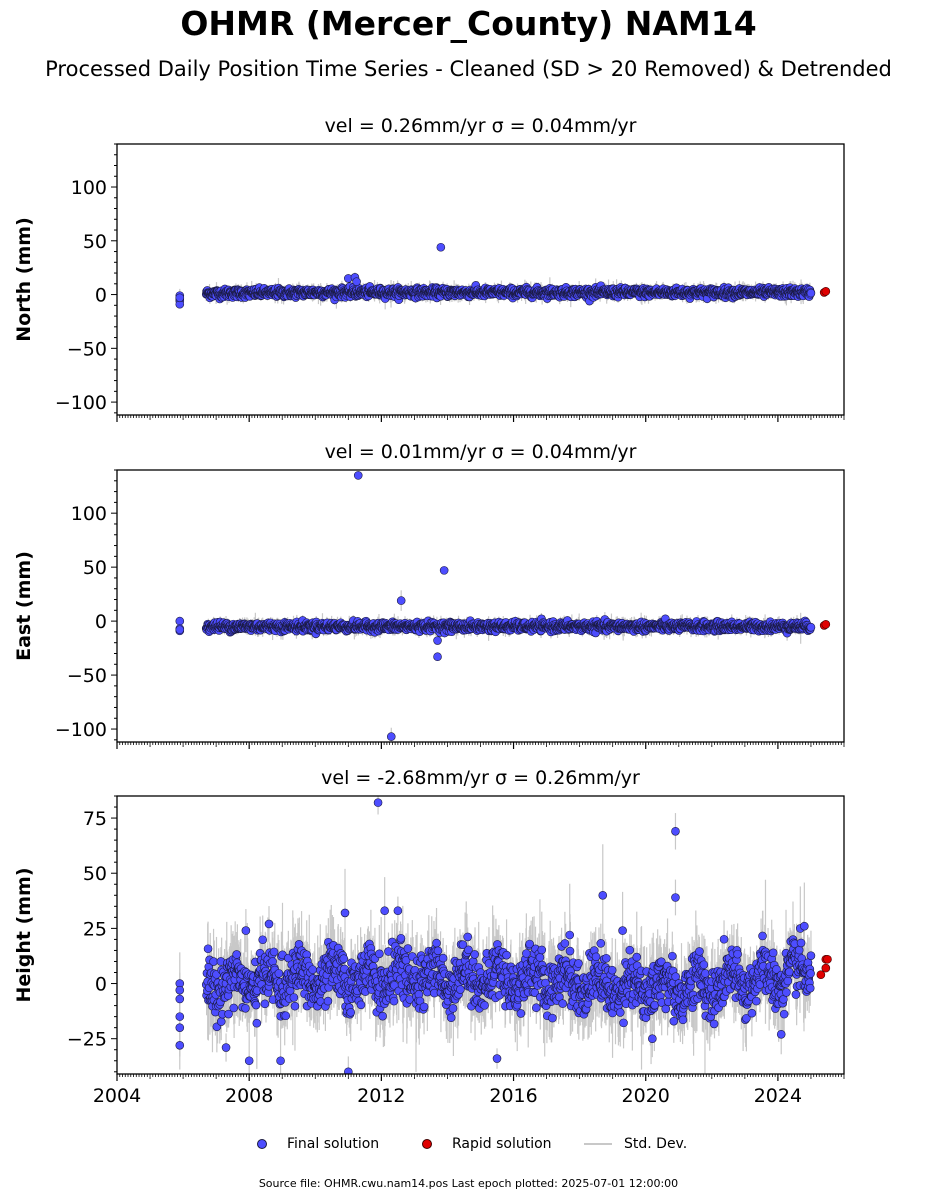  I want to click on rapid-solution-points-north, so click(825, 292).